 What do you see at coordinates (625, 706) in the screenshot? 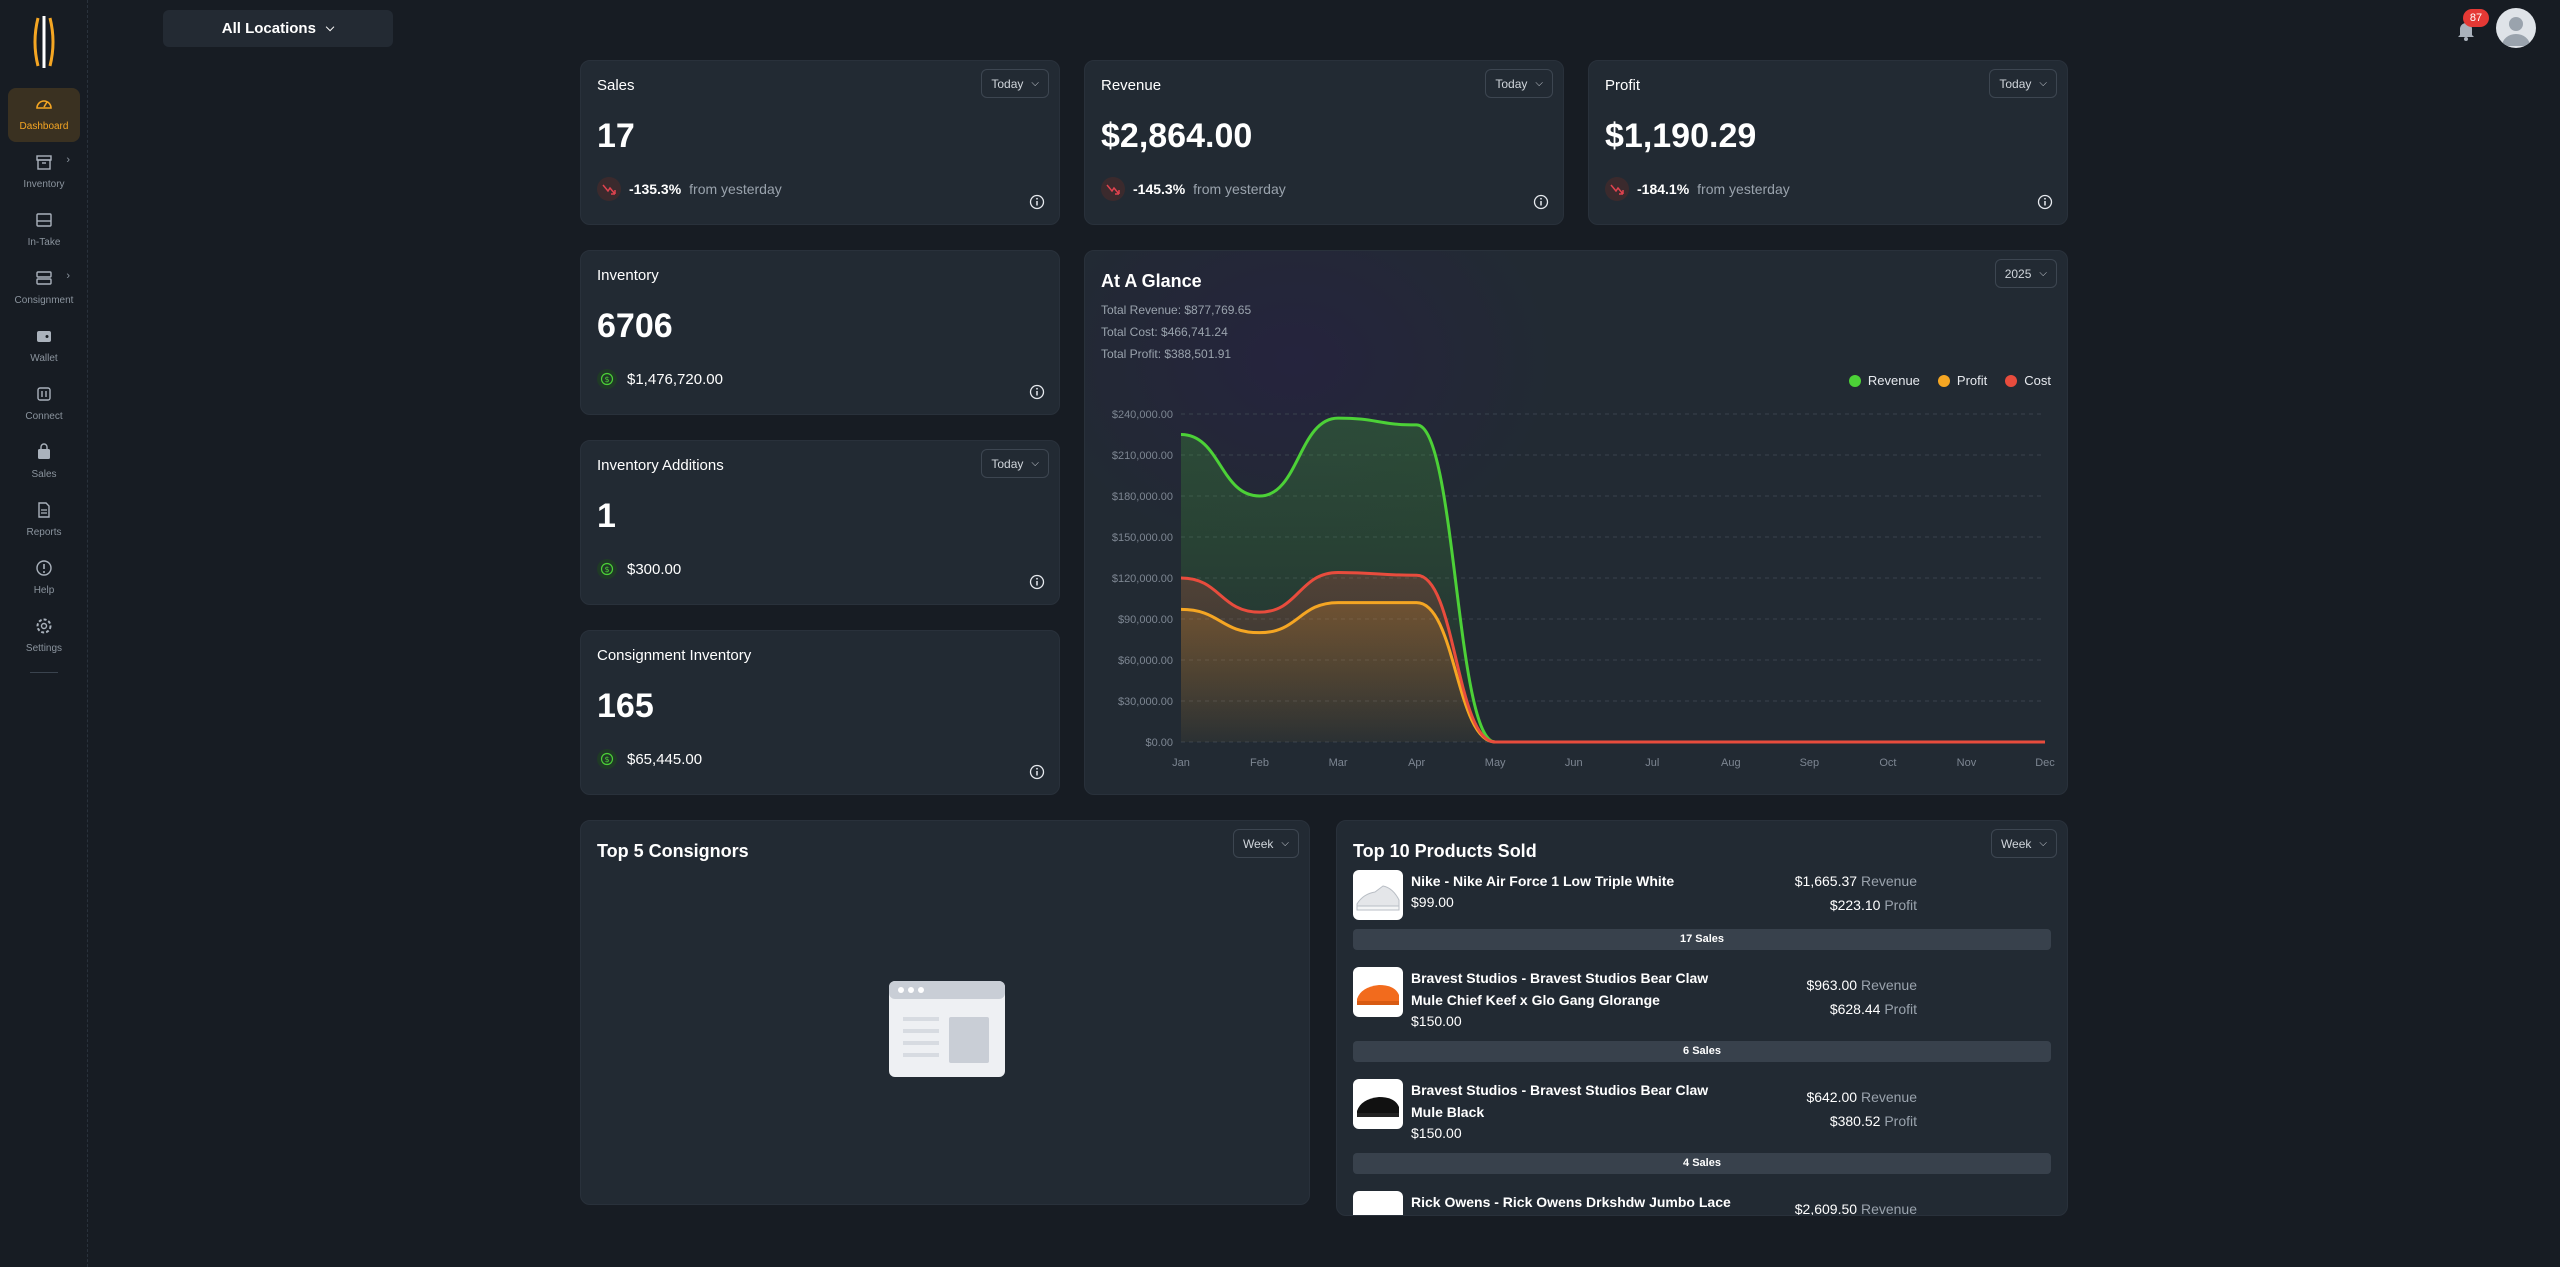
I see `consignment-inventory-value: 165` at bounding box center [625, 706].